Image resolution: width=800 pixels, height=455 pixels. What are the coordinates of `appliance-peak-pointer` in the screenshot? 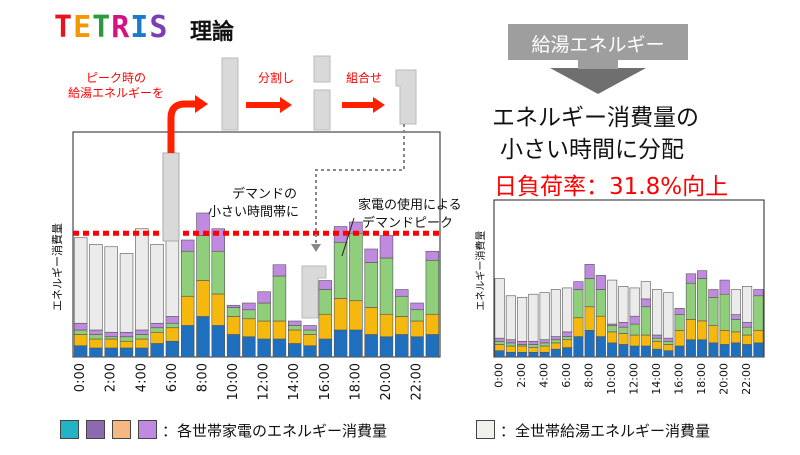 It's located at (348, 237).